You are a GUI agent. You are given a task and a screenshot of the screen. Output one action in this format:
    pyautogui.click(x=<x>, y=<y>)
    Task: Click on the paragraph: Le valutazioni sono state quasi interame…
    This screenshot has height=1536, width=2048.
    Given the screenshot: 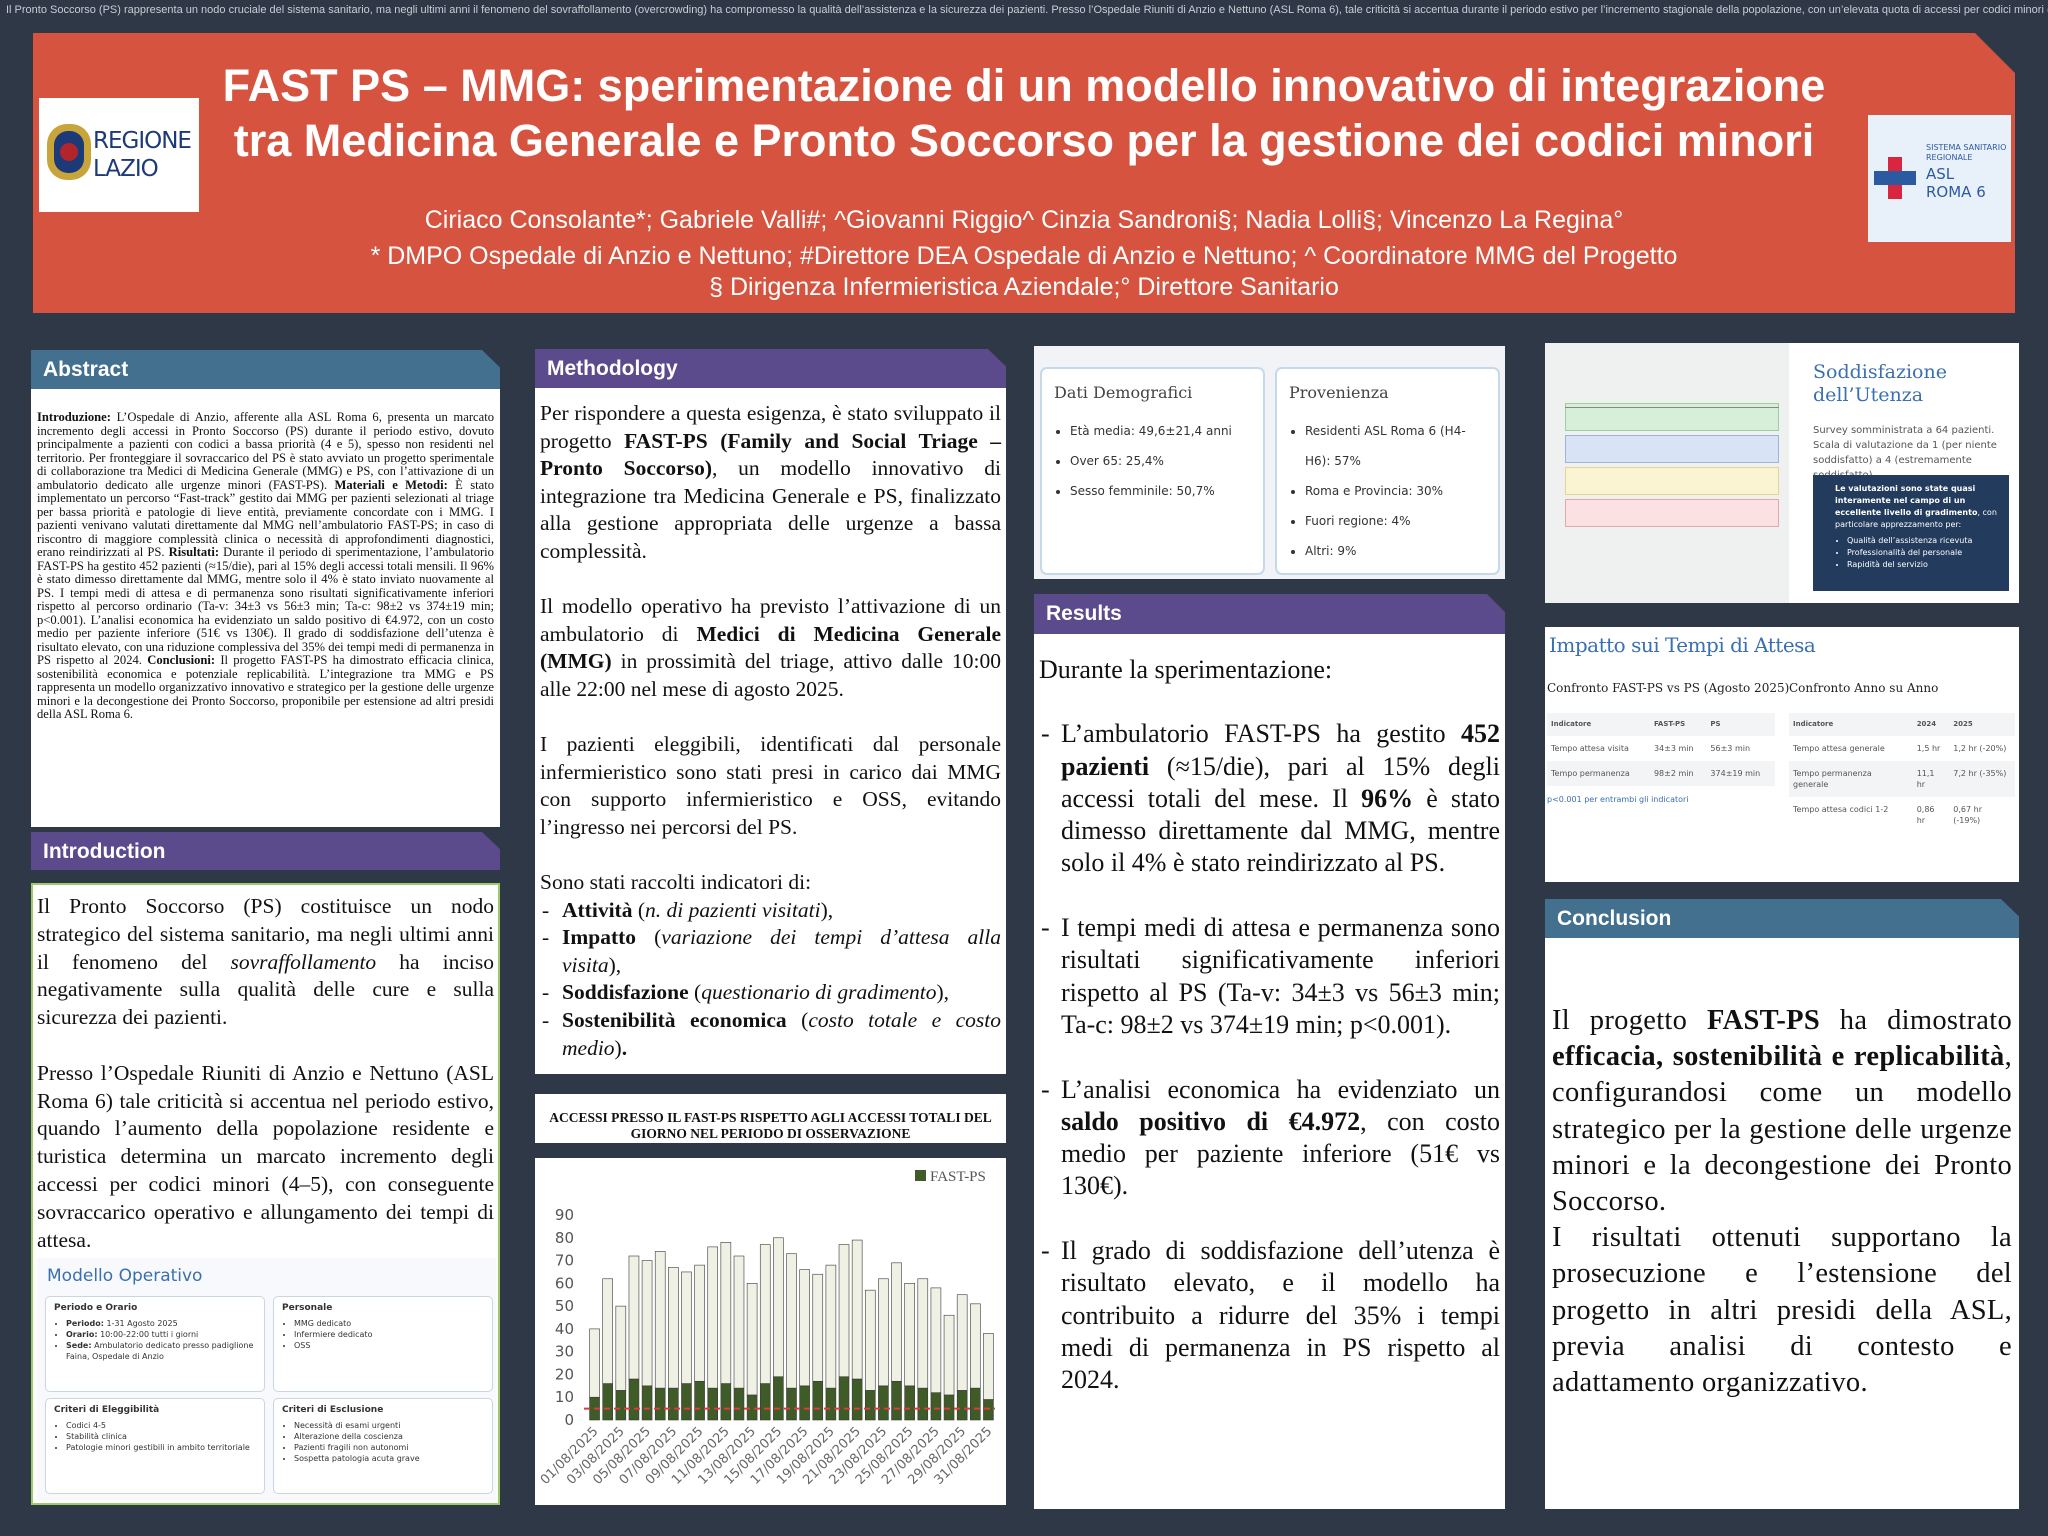 What is the action you would take?
    pyautogui.click(x=1918, y=507)
    